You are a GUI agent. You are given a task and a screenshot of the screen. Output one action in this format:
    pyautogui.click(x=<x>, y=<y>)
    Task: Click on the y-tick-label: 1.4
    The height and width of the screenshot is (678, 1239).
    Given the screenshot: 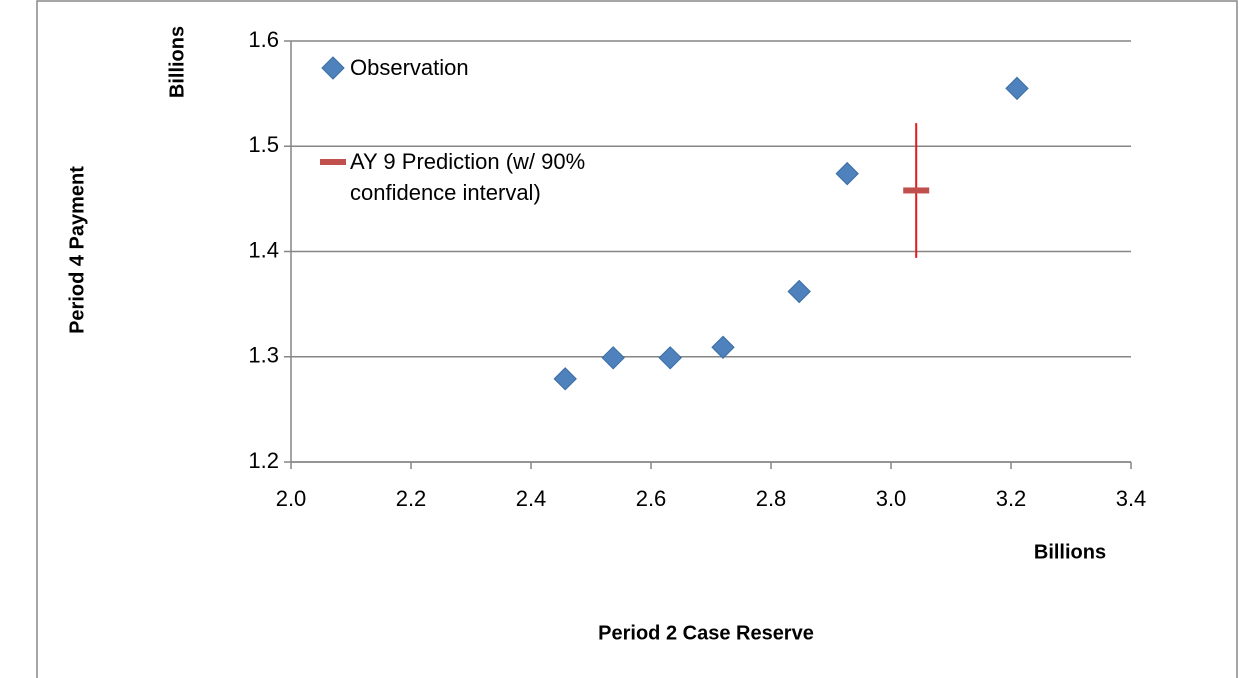 What is the action you would take?
    pyautogui.click(x=263, y=249)
    